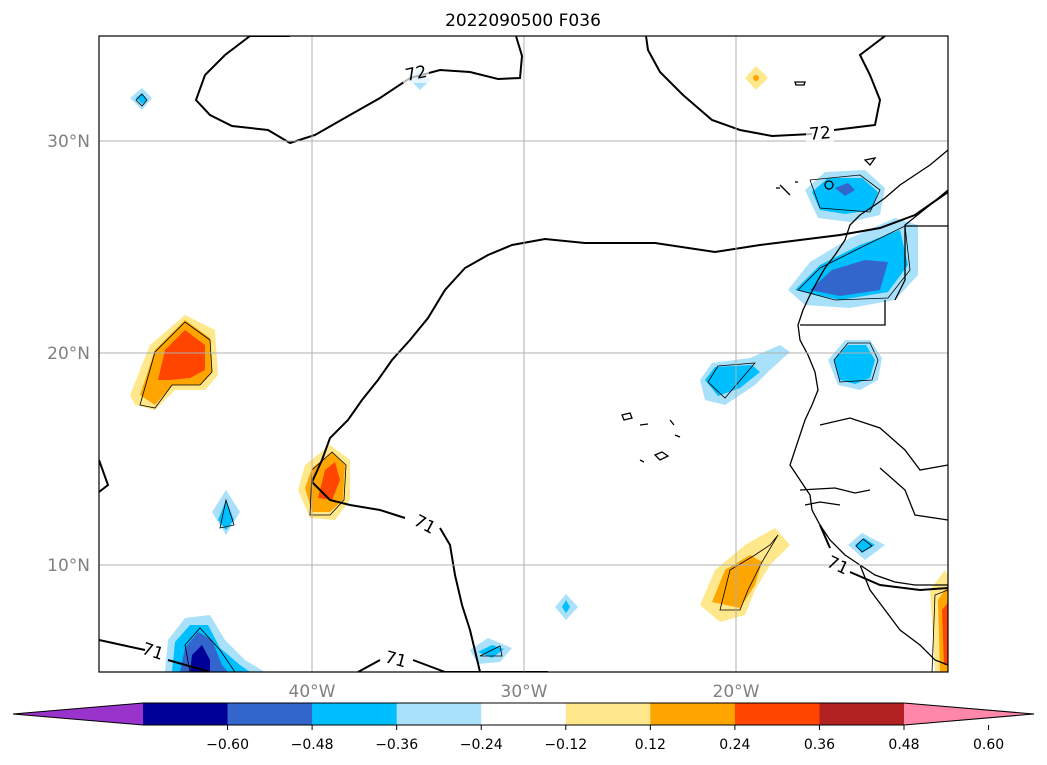 The width and height of the screenshot is (1047, 765). What do you see at coordinates (819, 745) in the screenshot?
I see `colorbar-tick-label: 0.36` at bounding box center [819, 745].